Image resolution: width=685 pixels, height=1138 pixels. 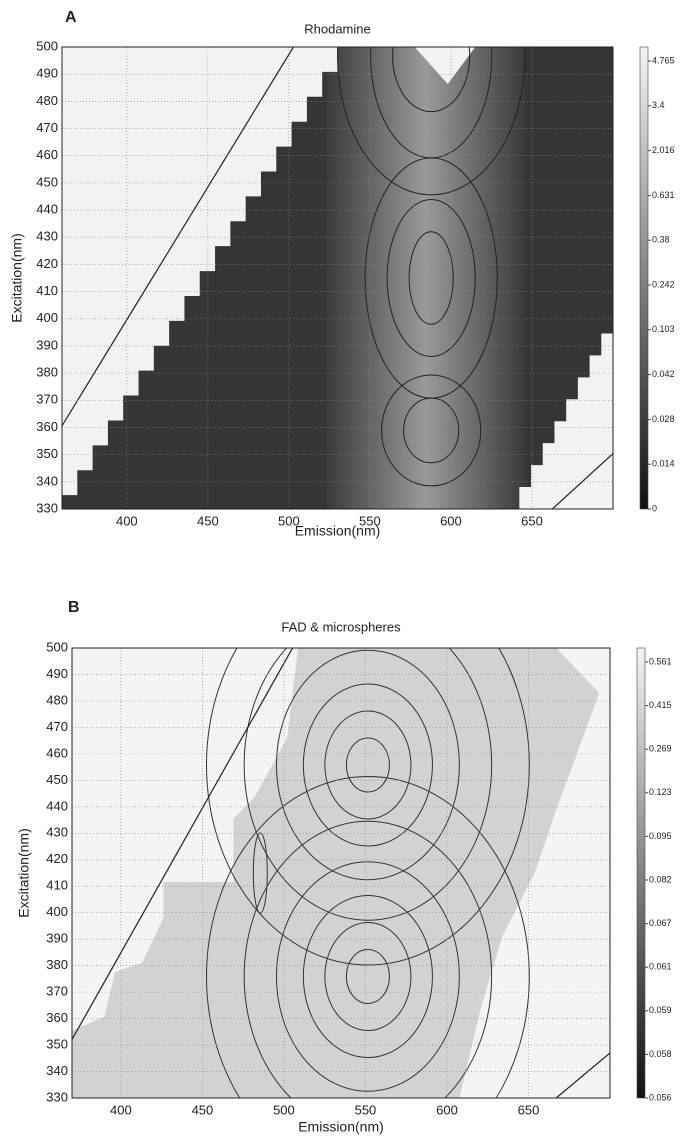 I want to click on colorbar-tick-label: 0.561, so click(x=660, y=661).